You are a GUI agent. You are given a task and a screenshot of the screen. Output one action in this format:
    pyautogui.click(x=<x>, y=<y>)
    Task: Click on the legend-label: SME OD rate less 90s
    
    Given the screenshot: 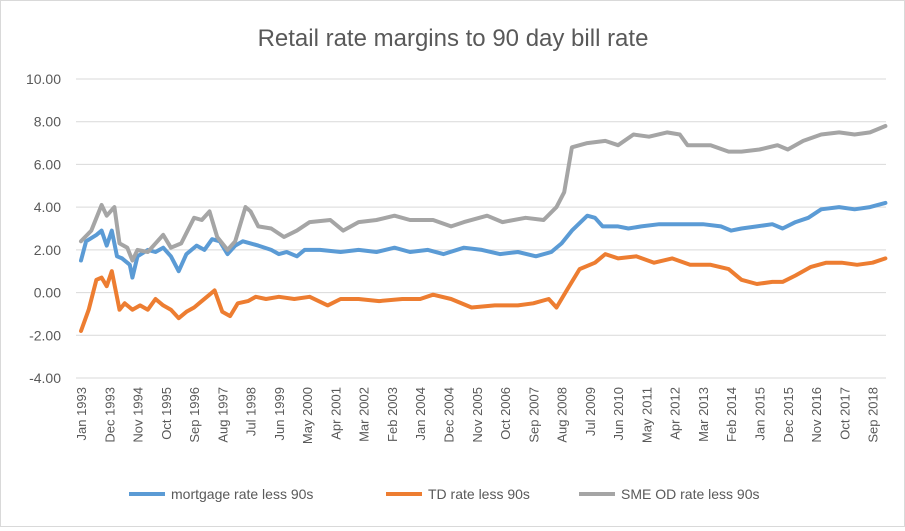 What is the action you would take?
    pyautogui.click(x=690, y=494)
    